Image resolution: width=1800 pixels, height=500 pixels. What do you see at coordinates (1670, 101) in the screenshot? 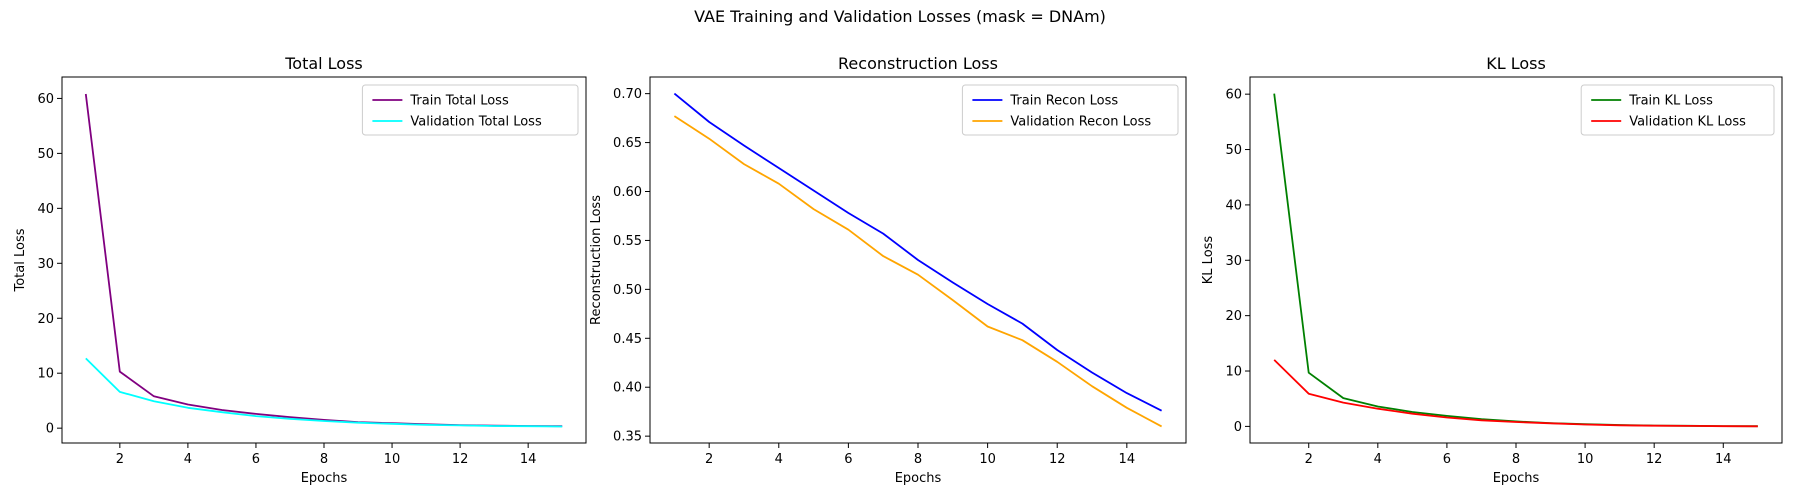
I see `legend-entry: Train KL Loss` at bounding box center [1670, 101].